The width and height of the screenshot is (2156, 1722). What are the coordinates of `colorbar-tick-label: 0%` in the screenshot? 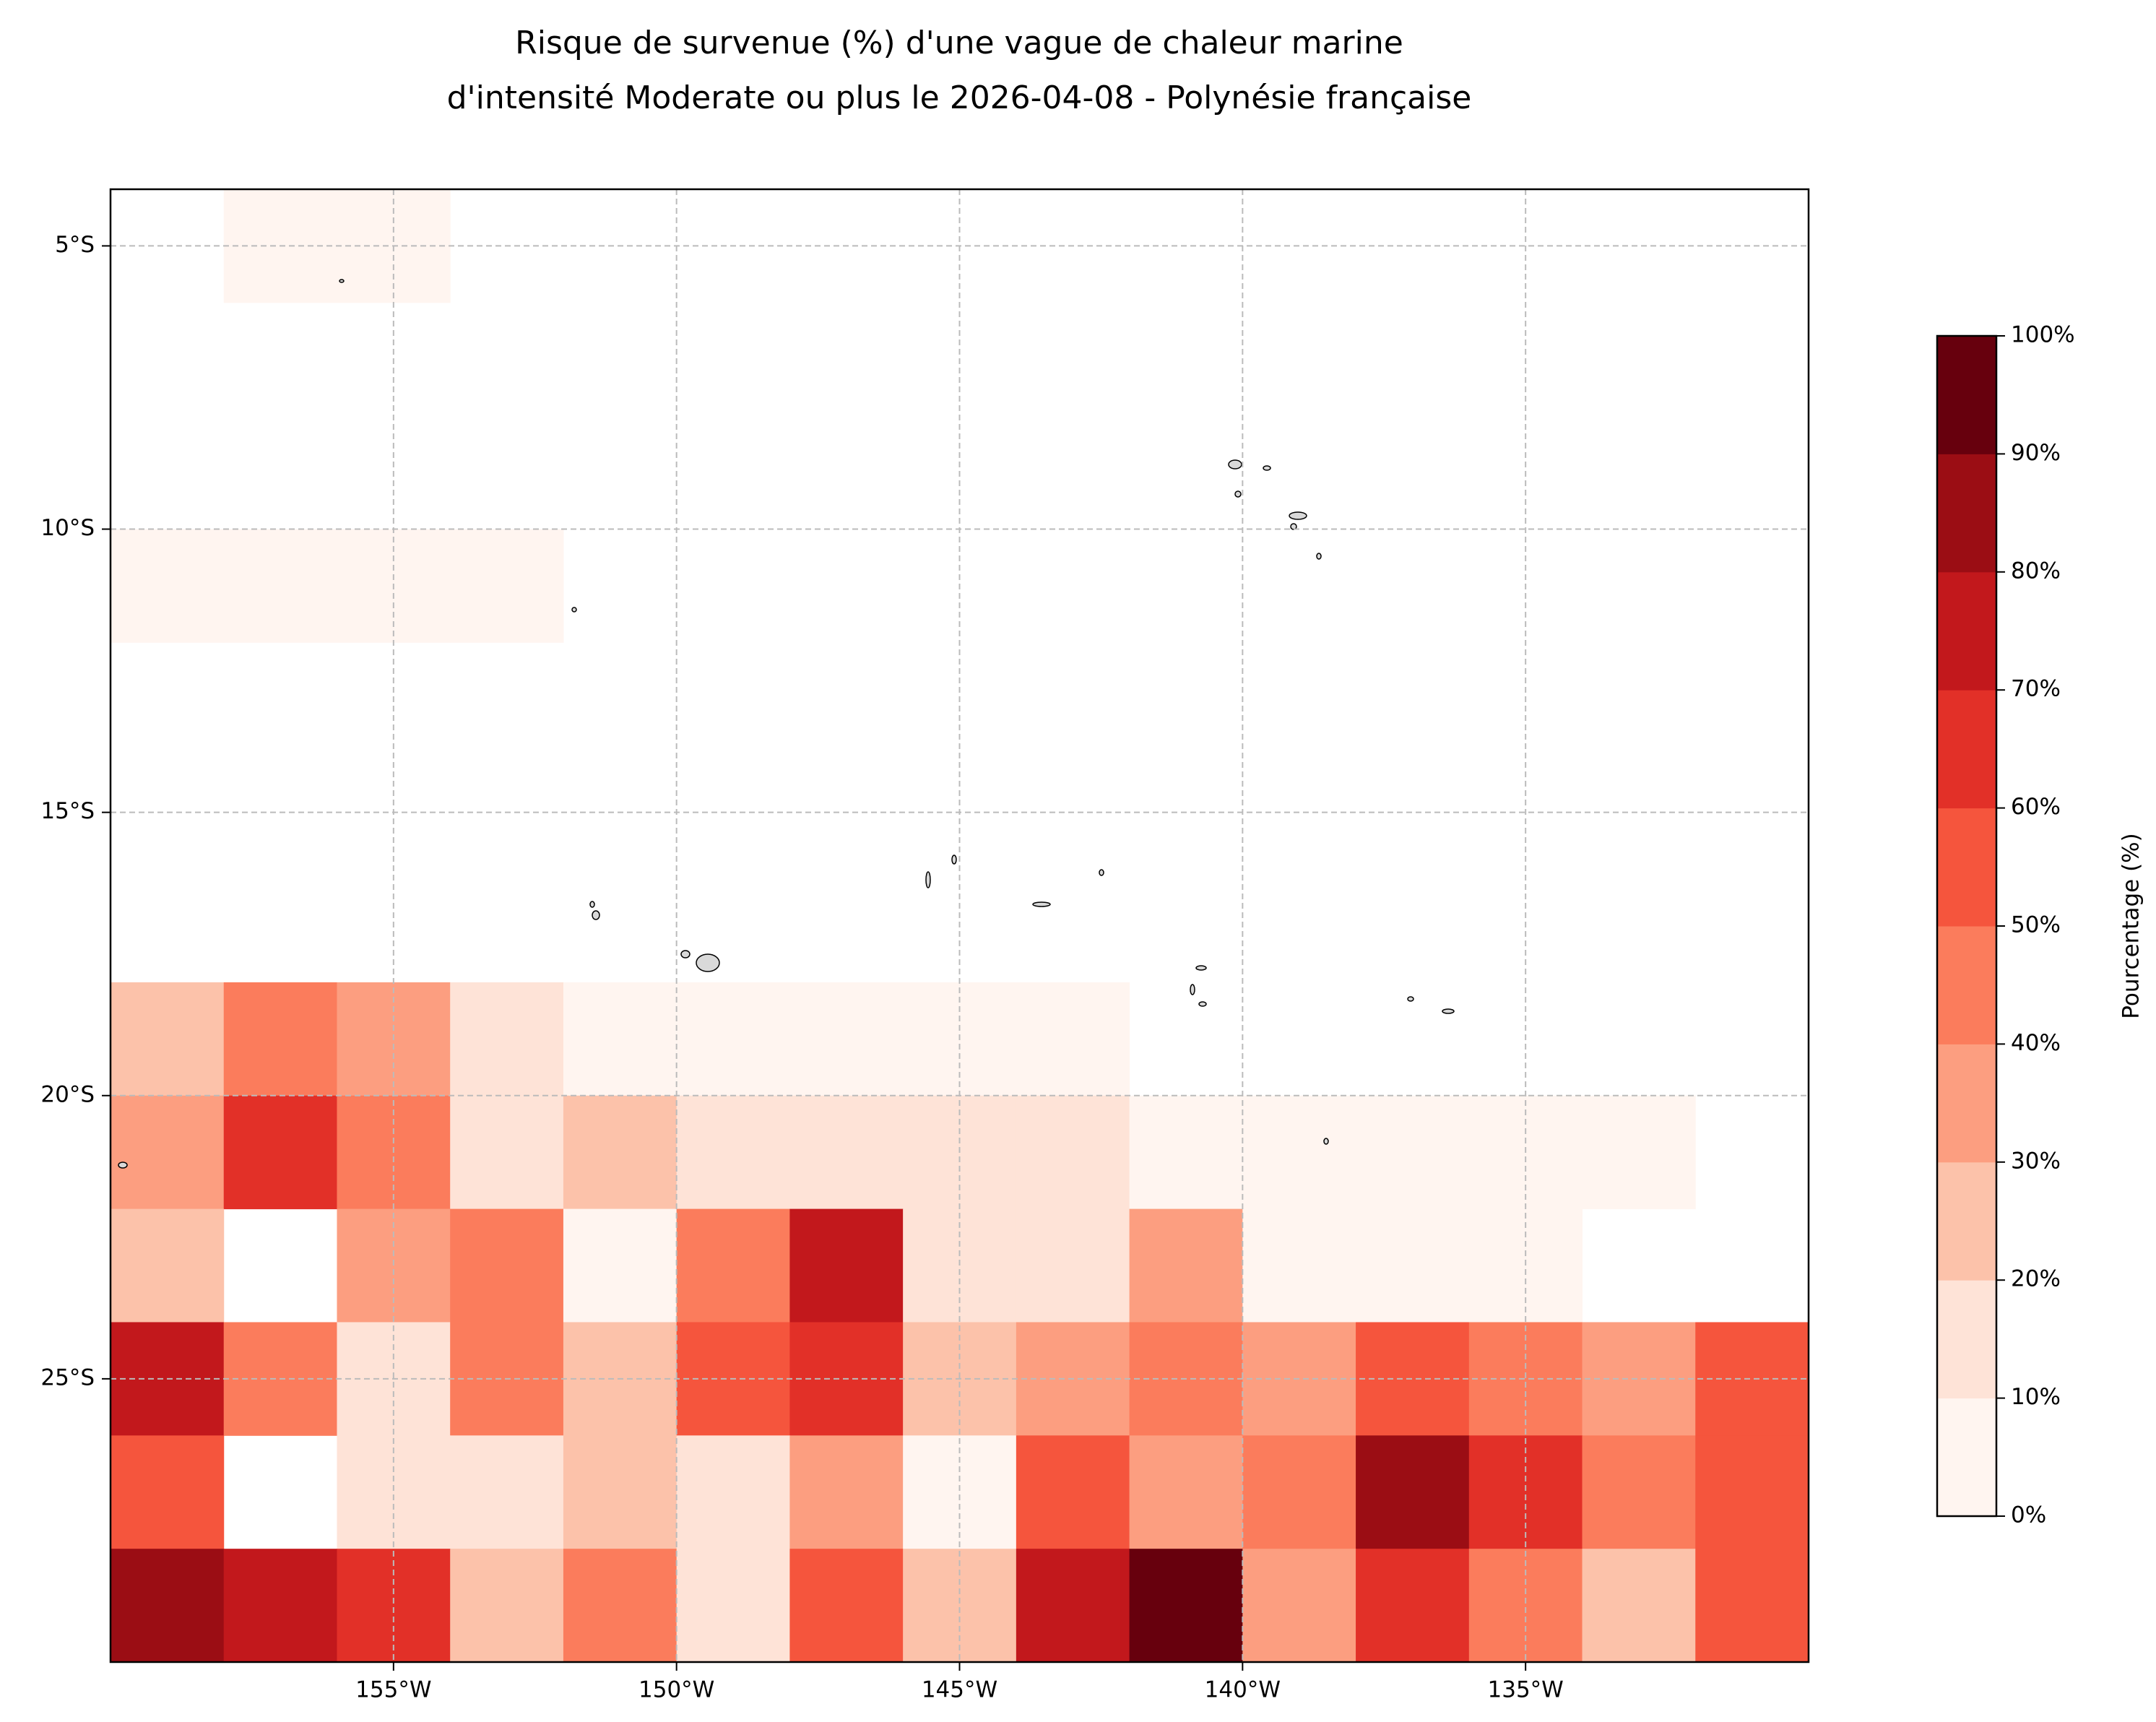 It's located at (2028, 1515).